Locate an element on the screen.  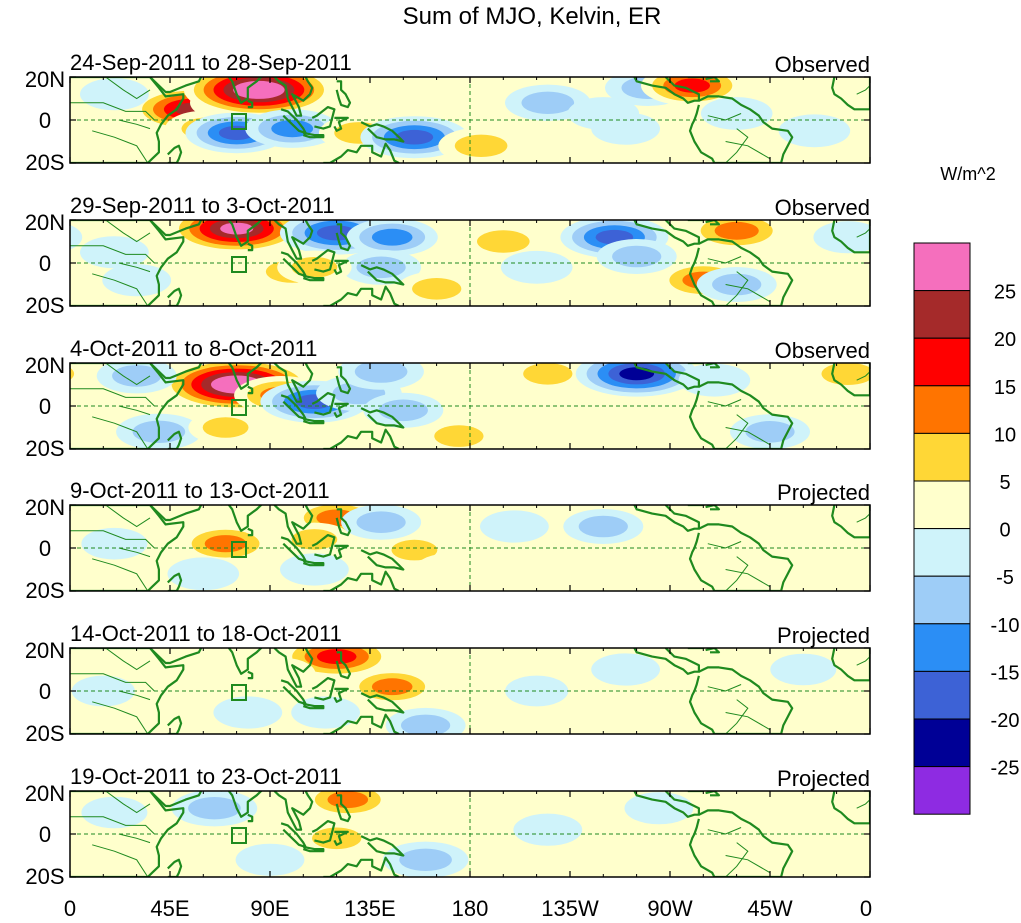
map-area is located at coordinates (470, 834).